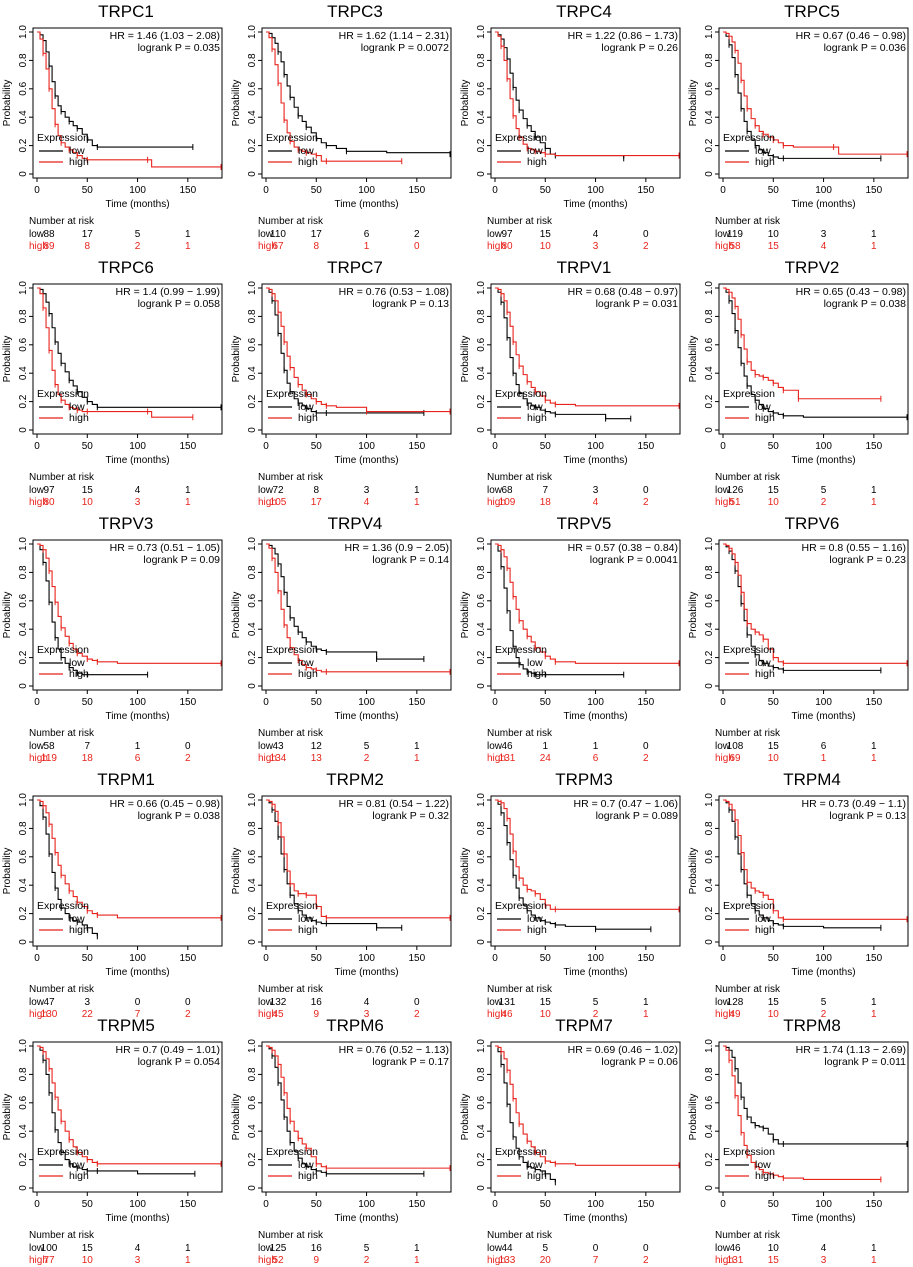  What do you see at coordinates (278, 502) in the screenshot?
I see `risk-value-high: 105` at bounding box center [278, 502].